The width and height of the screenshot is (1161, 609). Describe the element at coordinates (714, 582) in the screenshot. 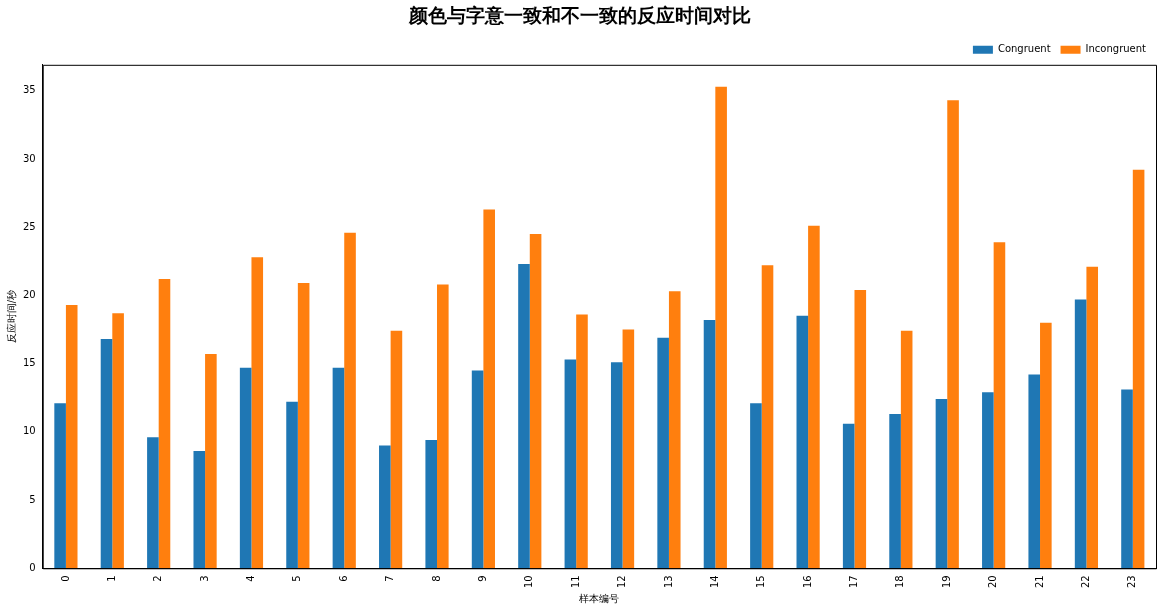

I see `x-tick-label: 14` at that location.